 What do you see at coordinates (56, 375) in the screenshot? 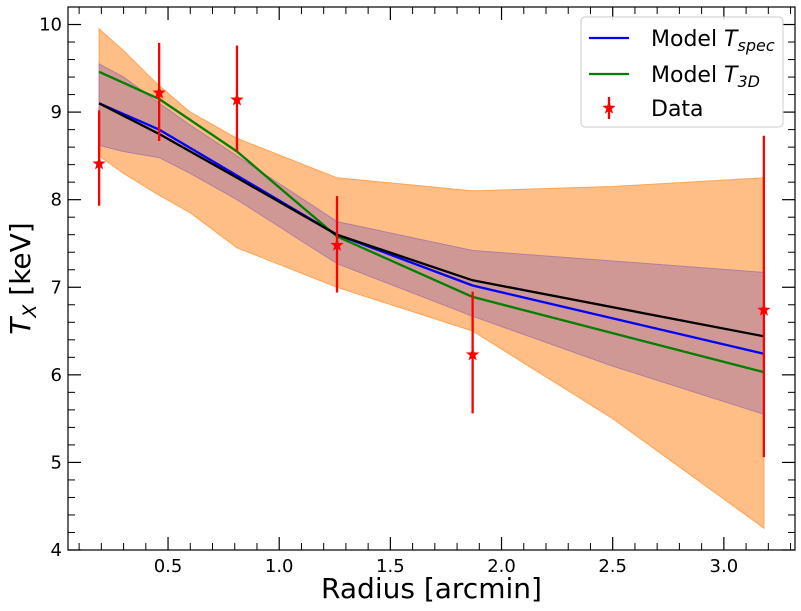
I see `y-tick-label: 6` at bounding box center [56, 375].